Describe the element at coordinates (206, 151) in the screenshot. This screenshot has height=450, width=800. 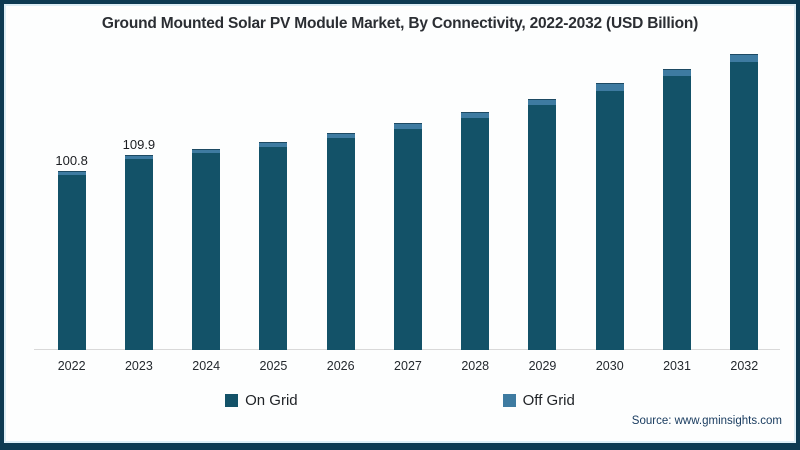
I see `bar-2024-off-grid-segment` at that location.